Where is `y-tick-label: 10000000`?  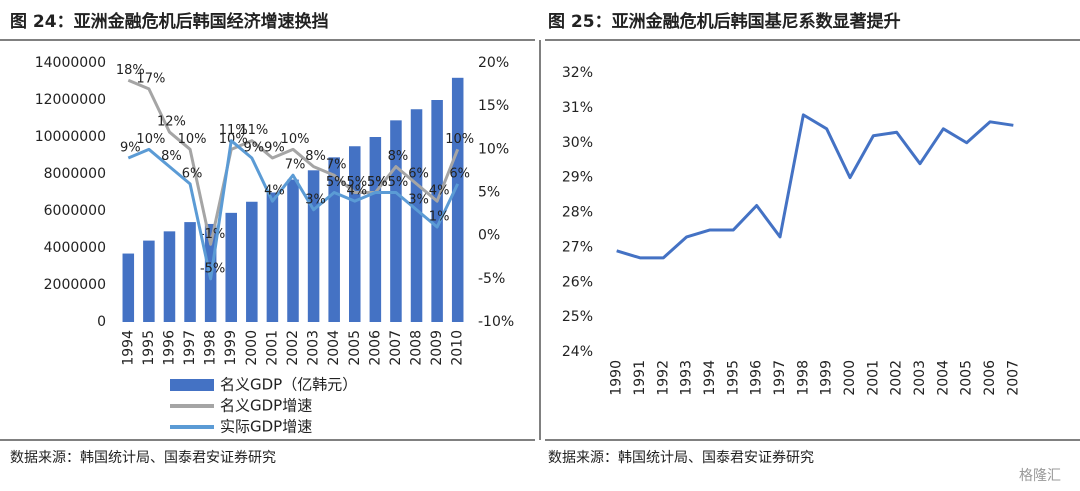
y-tick-label: 10000000 is located at coordinates (70, 137).